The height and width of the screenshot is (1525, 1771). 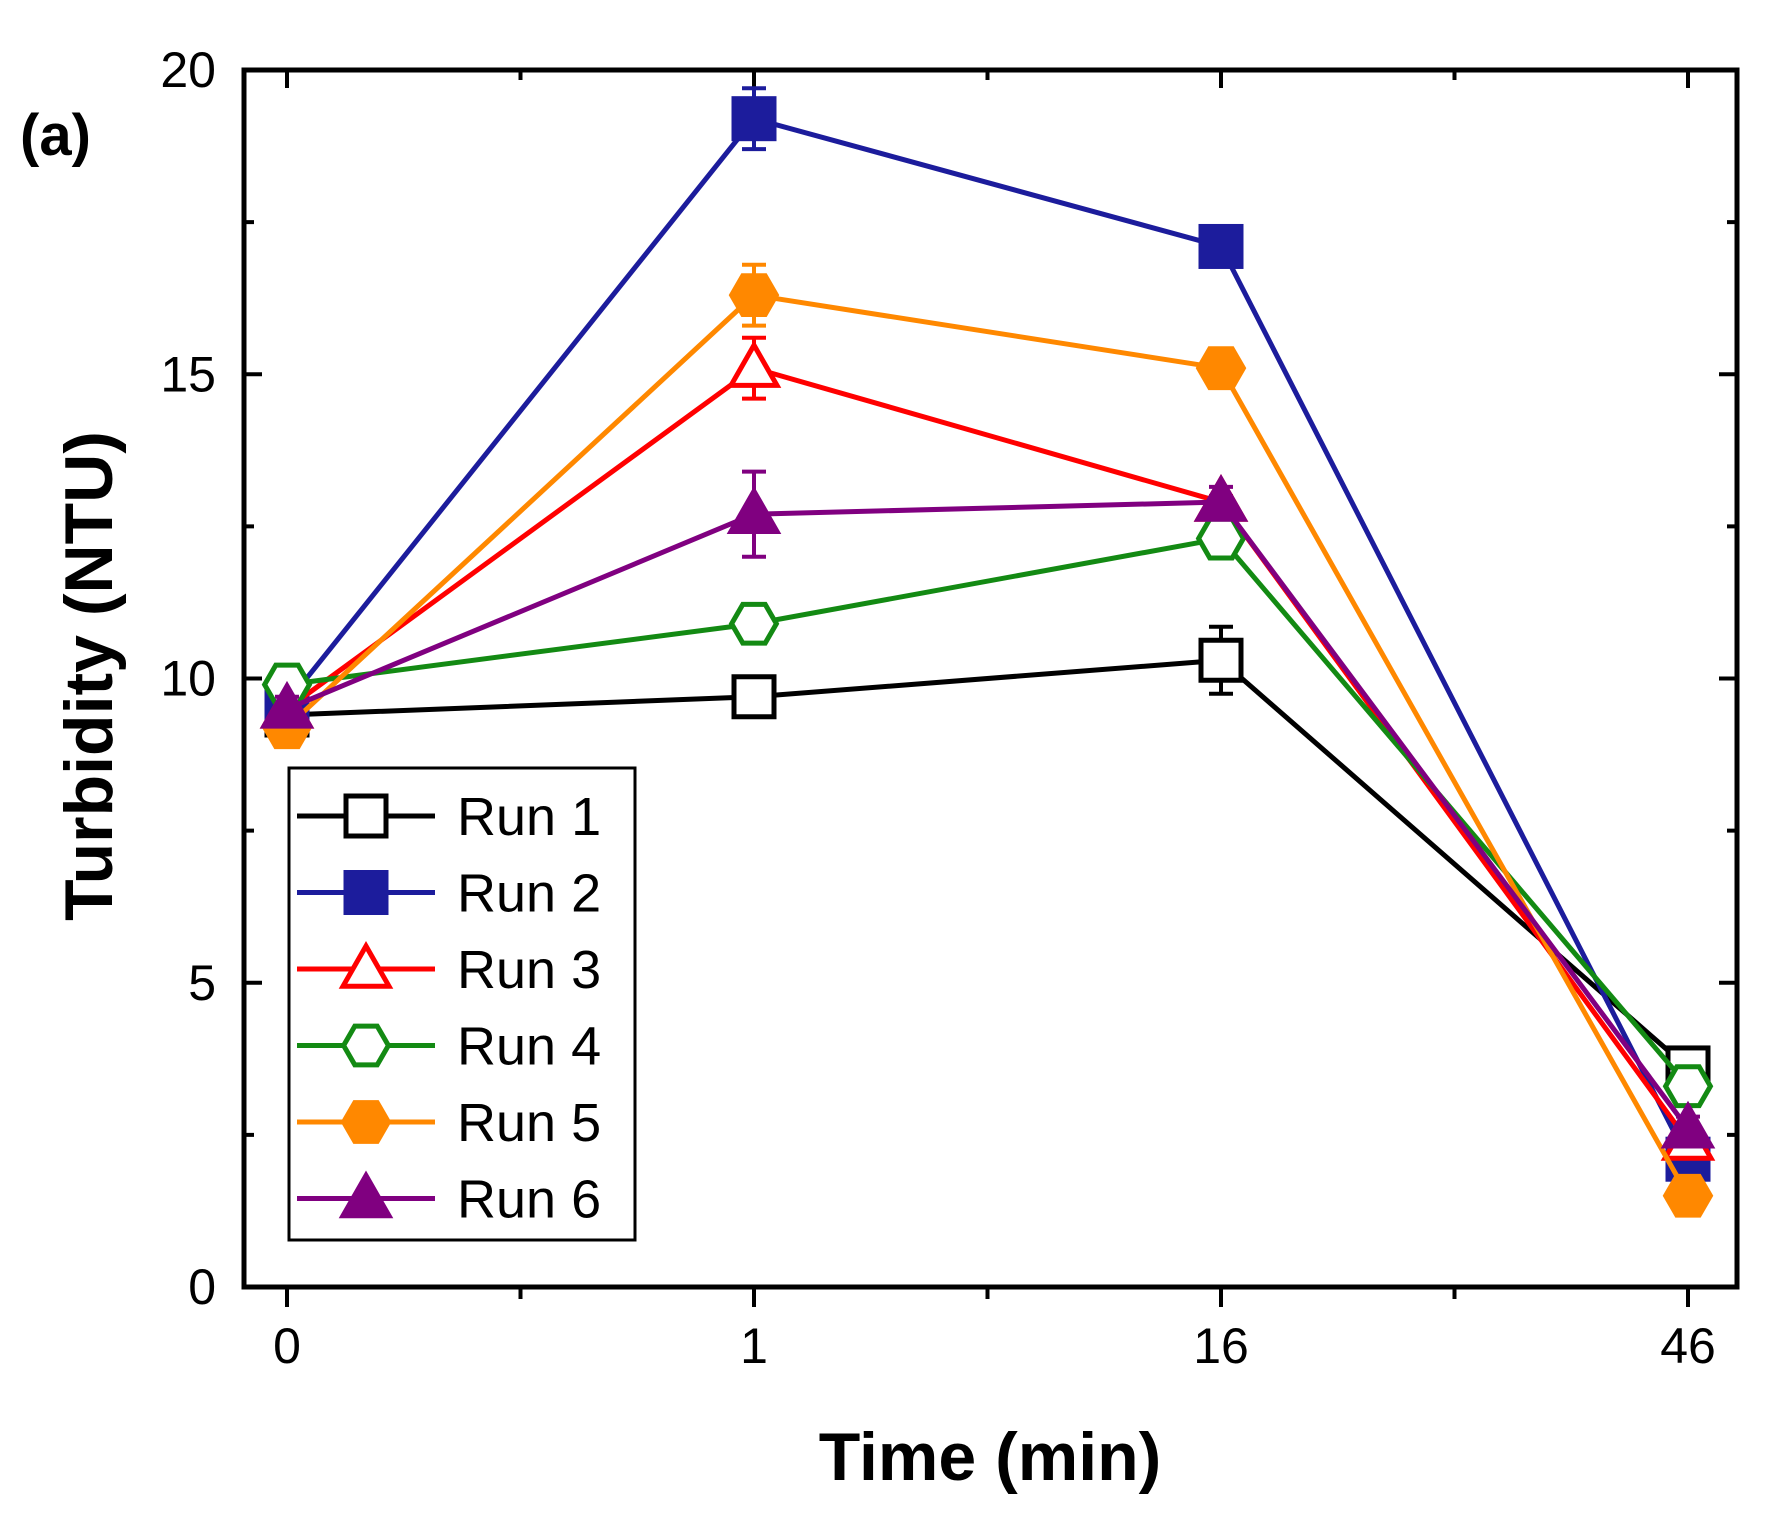 What do you see at coordinates (449, 1123) in the screenshot?
I see `legend-item-run-5: Run 5` at bounding box center [449, 1123].